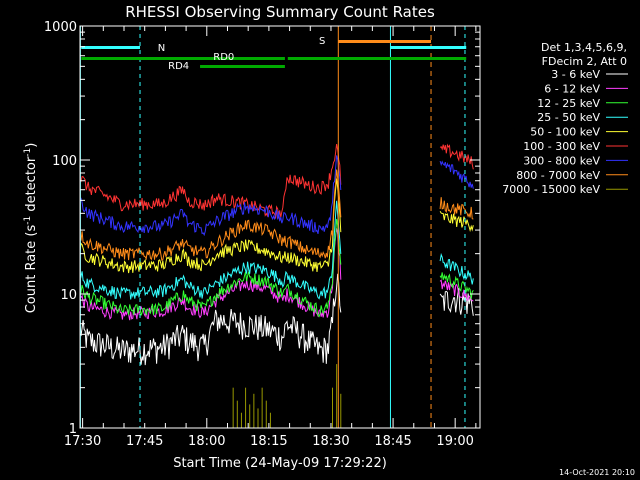 Image resolution: width=640 pixels, height=480 pixels. What do you see at coordinates (31, 228) in the screenshot?
I see `y-axis-label: Count Rate (s-1 detector-1)` at bounding box center [31, 228].